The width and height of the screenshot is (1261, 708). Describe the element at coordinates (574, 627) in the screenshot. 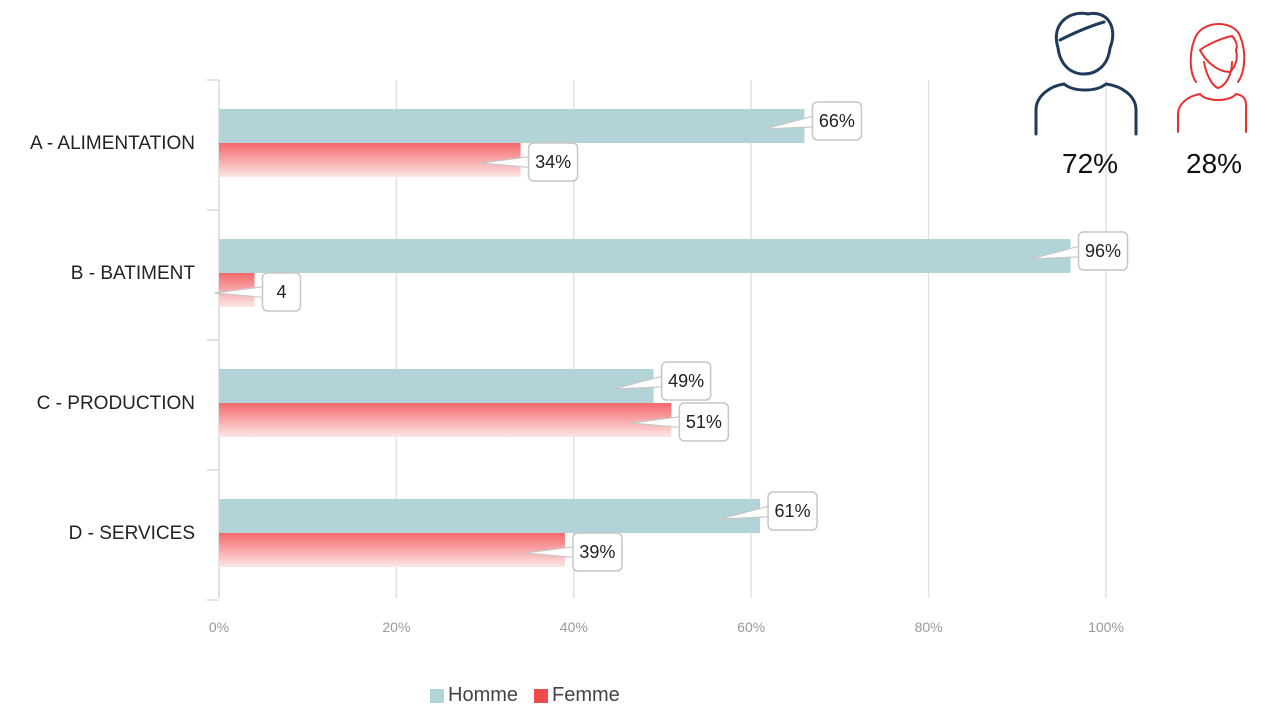

I see `x-tick-label: 40%` at that location.